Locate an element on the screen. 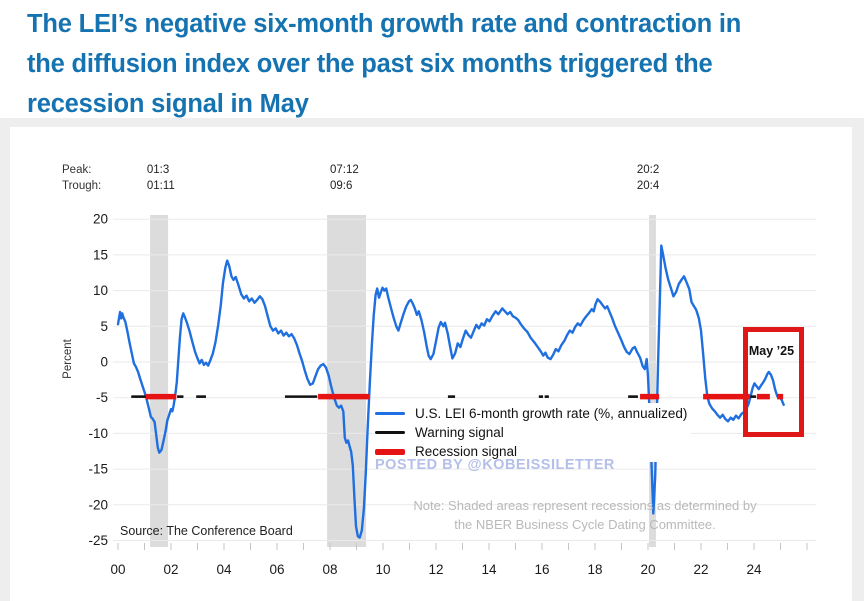  peak-date: 07:12 is located at coordinates (344, 170).